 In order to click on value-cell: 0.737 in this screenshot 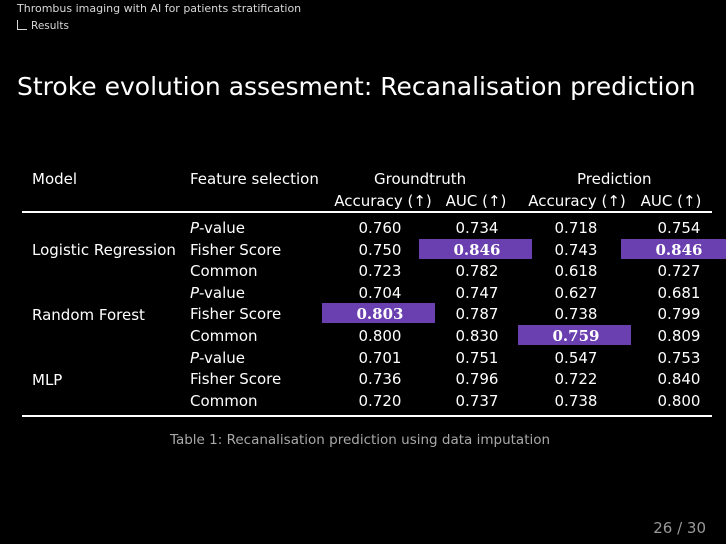, I will do `click(477, 400)`.